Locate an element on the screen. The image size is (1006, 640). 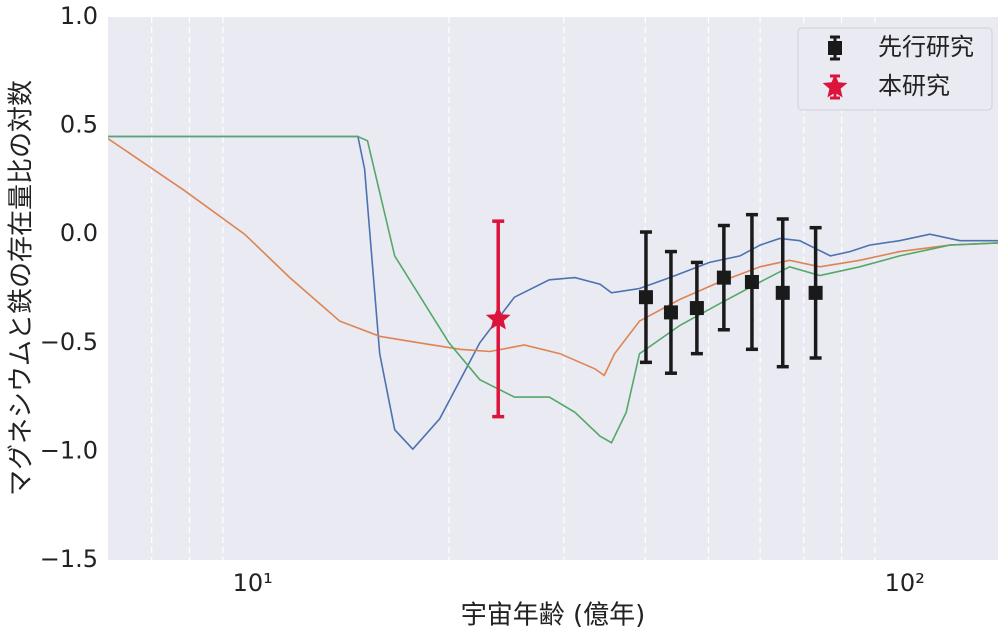
y-tick-label: 0.5 is located at coordinates (79, 125).